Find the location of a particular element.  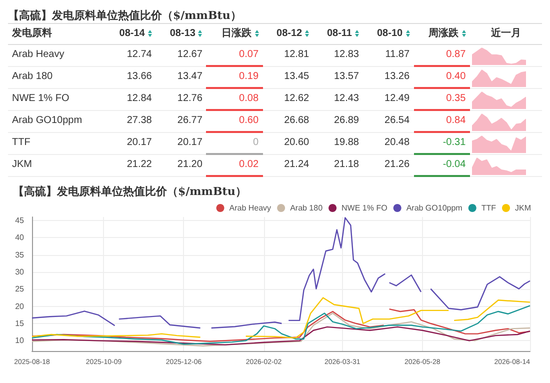

category-label: 发电原料 is located at coordinates (31, 33).